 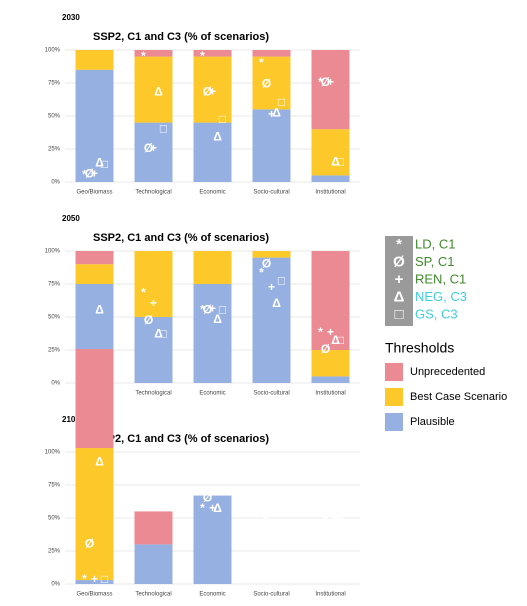 What do you see at coordinates (94, 193) in the screenshot?
I see `x-tick-label: Geo/Biomass` at bounding box center [94, 193].